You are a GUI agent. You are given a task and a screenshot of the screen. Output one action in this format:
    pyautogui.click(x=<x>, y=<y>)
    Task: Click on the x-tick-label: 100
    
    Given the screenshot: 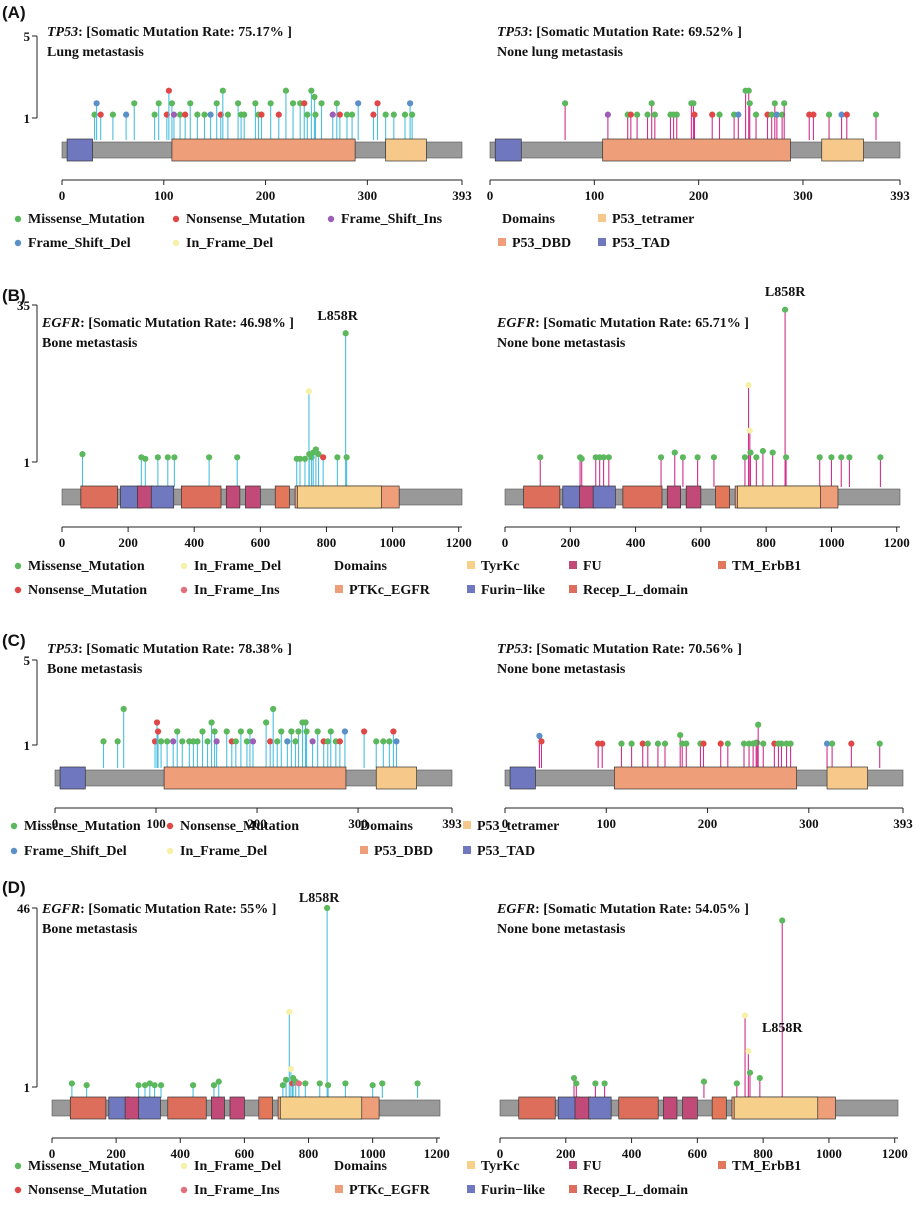 What is the action you would take?
    pyautogui.click(x=164, y=195)
    